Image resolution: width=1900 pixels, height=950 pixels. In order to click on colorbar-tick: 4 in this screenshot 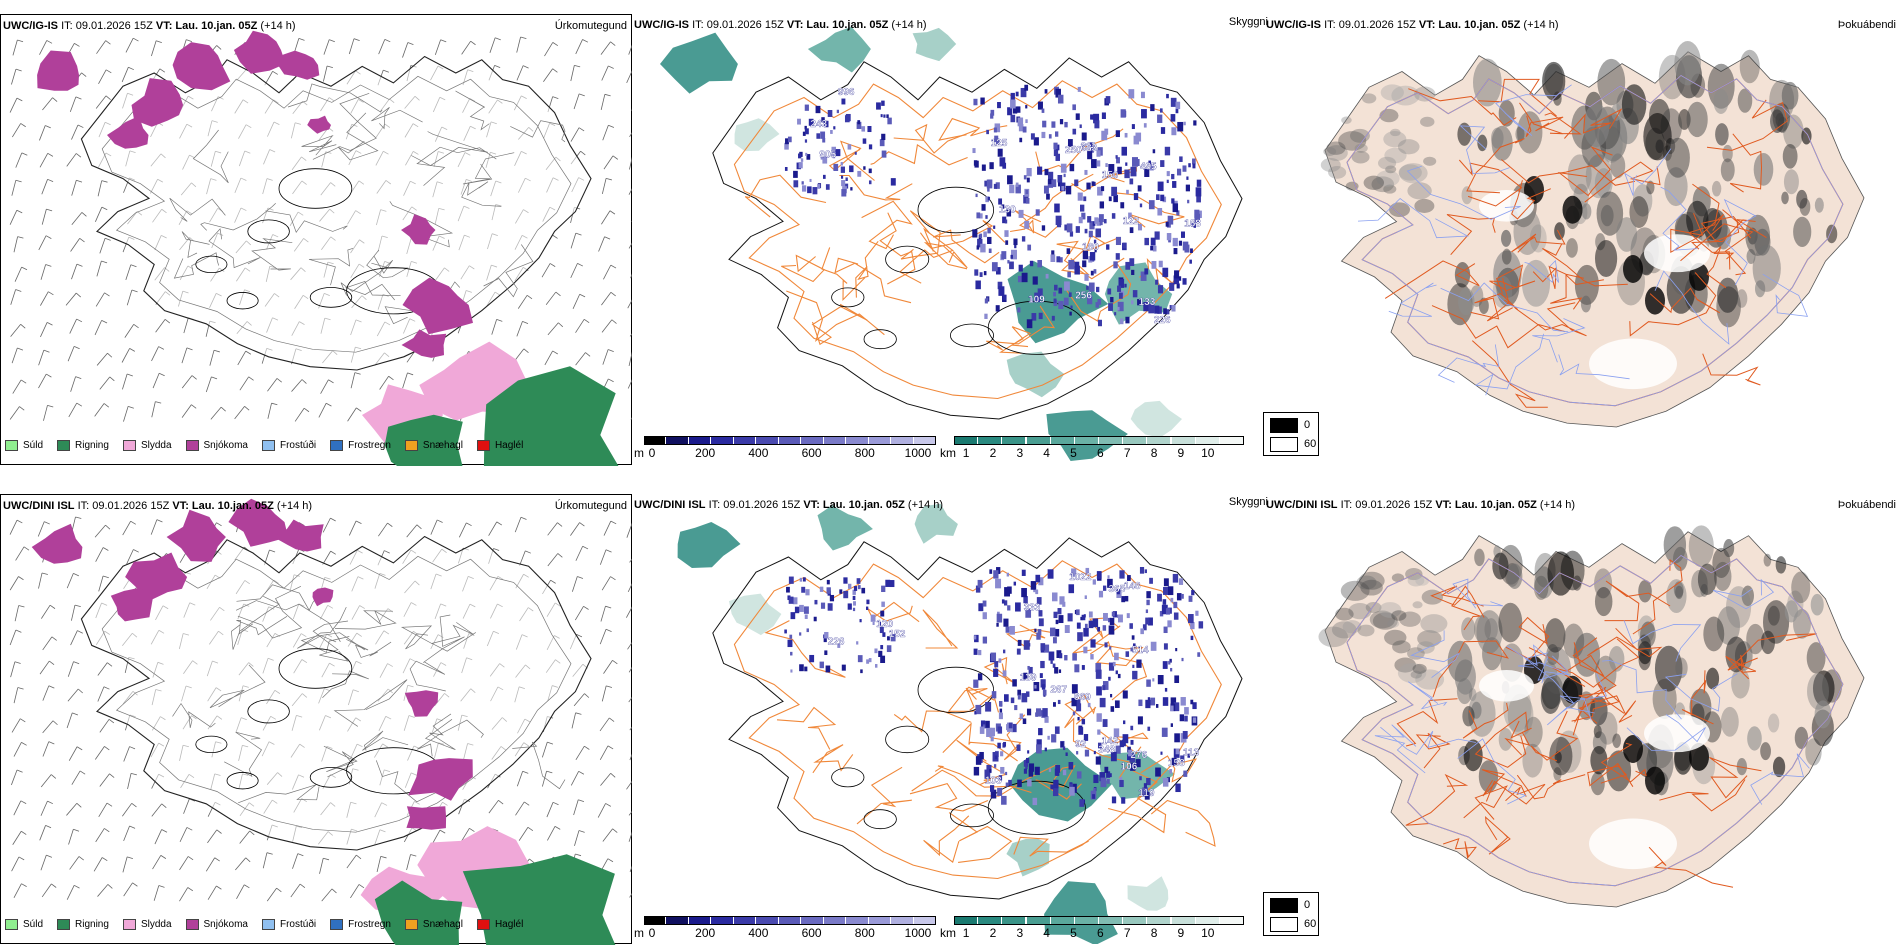, I will do `click(1046, 453)`.